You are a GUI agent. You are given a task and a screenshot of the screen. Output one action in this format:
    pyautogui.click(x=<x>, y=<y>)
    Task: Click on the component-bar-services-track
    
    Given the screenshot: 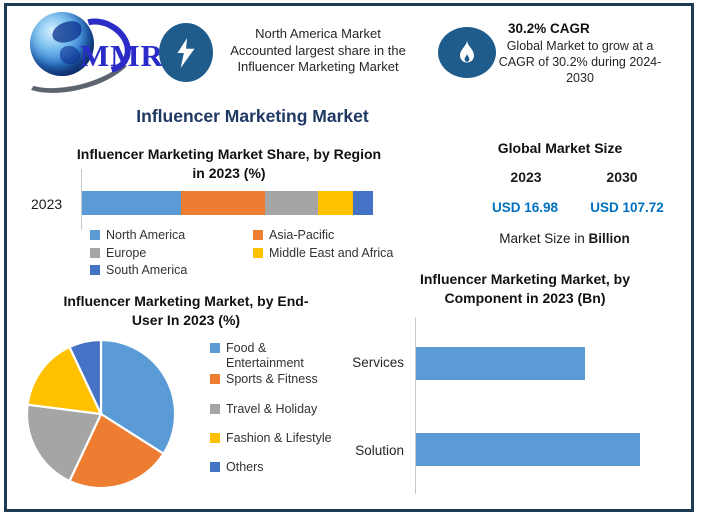 What is the action you would take?
    pyautogui.click(x=537, y=363)
    